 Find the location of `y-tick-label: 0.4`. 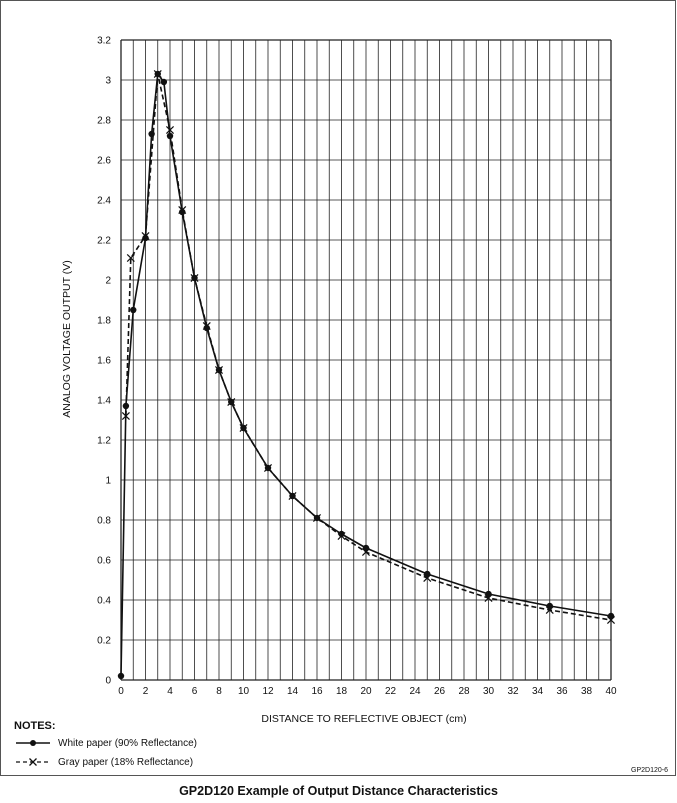

y-tick-label: 0.4 is located at coordinates (104, 601).